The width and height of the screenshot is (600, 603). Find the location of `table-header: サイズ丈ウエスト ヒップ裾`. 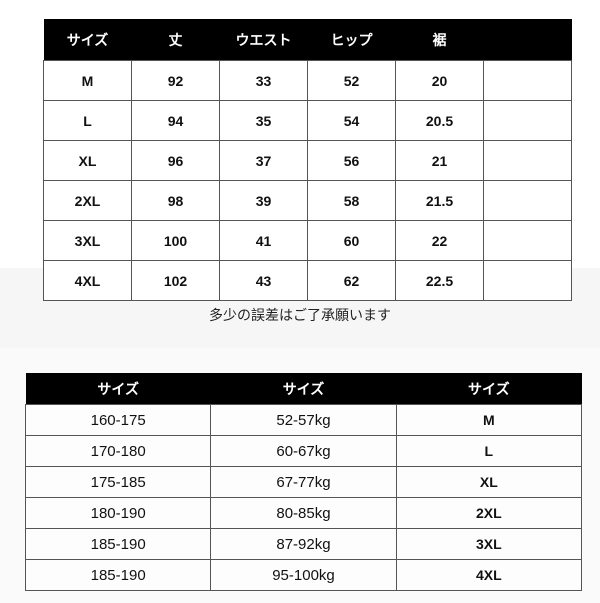

table-header: サイズ丈ウエスト ヒップ裾 is located at coordinates (307, 40).